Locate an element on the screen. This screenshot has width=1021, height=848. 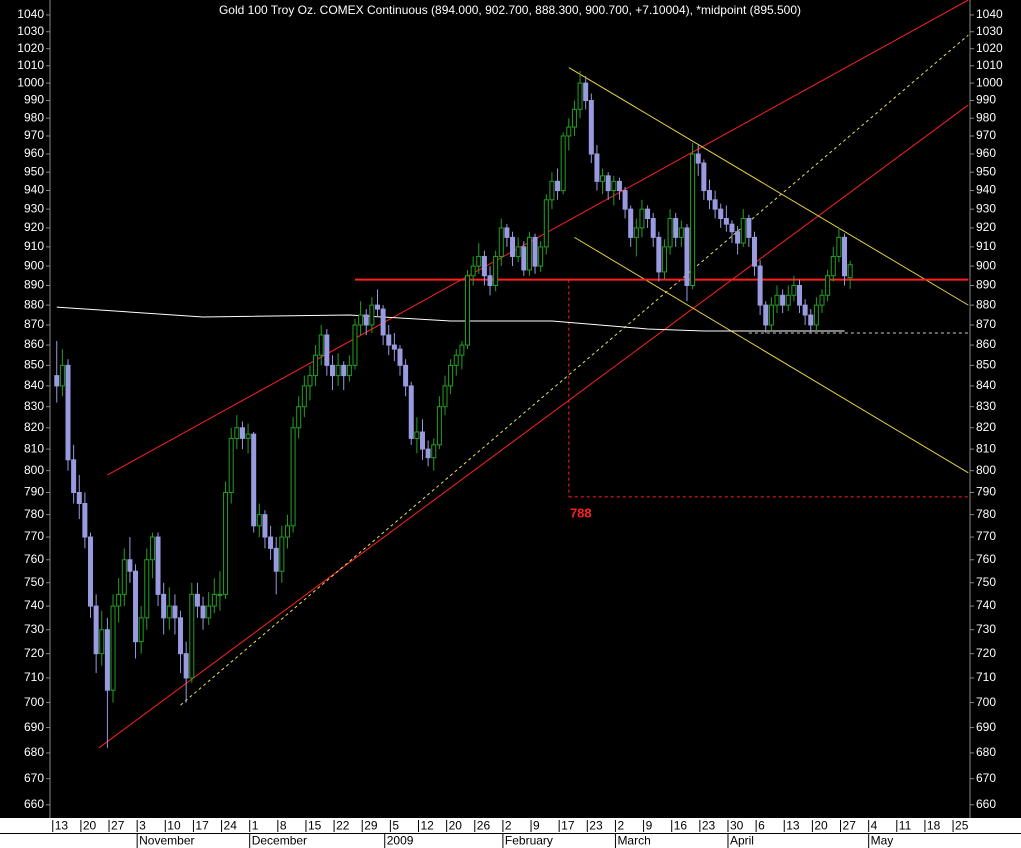
y-tick-label: 680 is located at coordinates (34, 752).